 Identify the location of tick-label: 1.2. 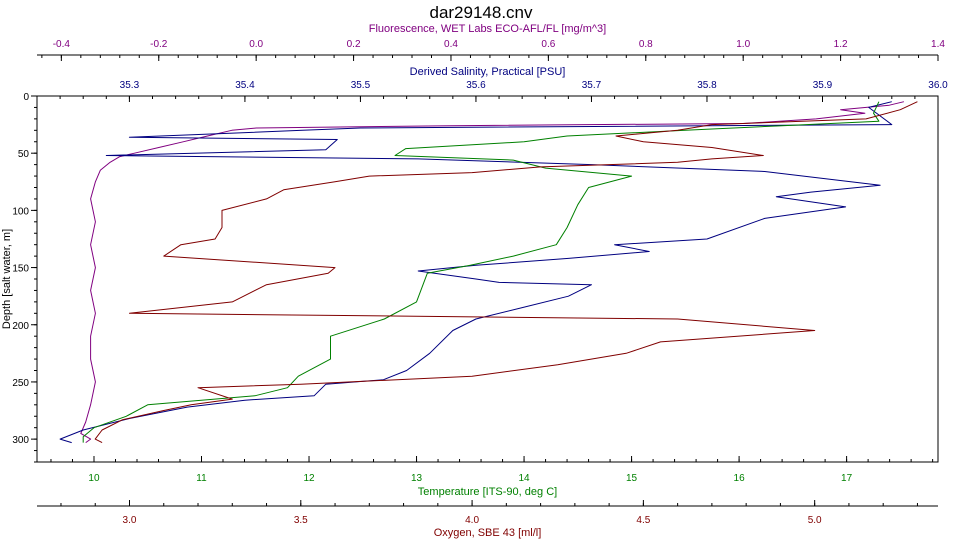
(841, 44).